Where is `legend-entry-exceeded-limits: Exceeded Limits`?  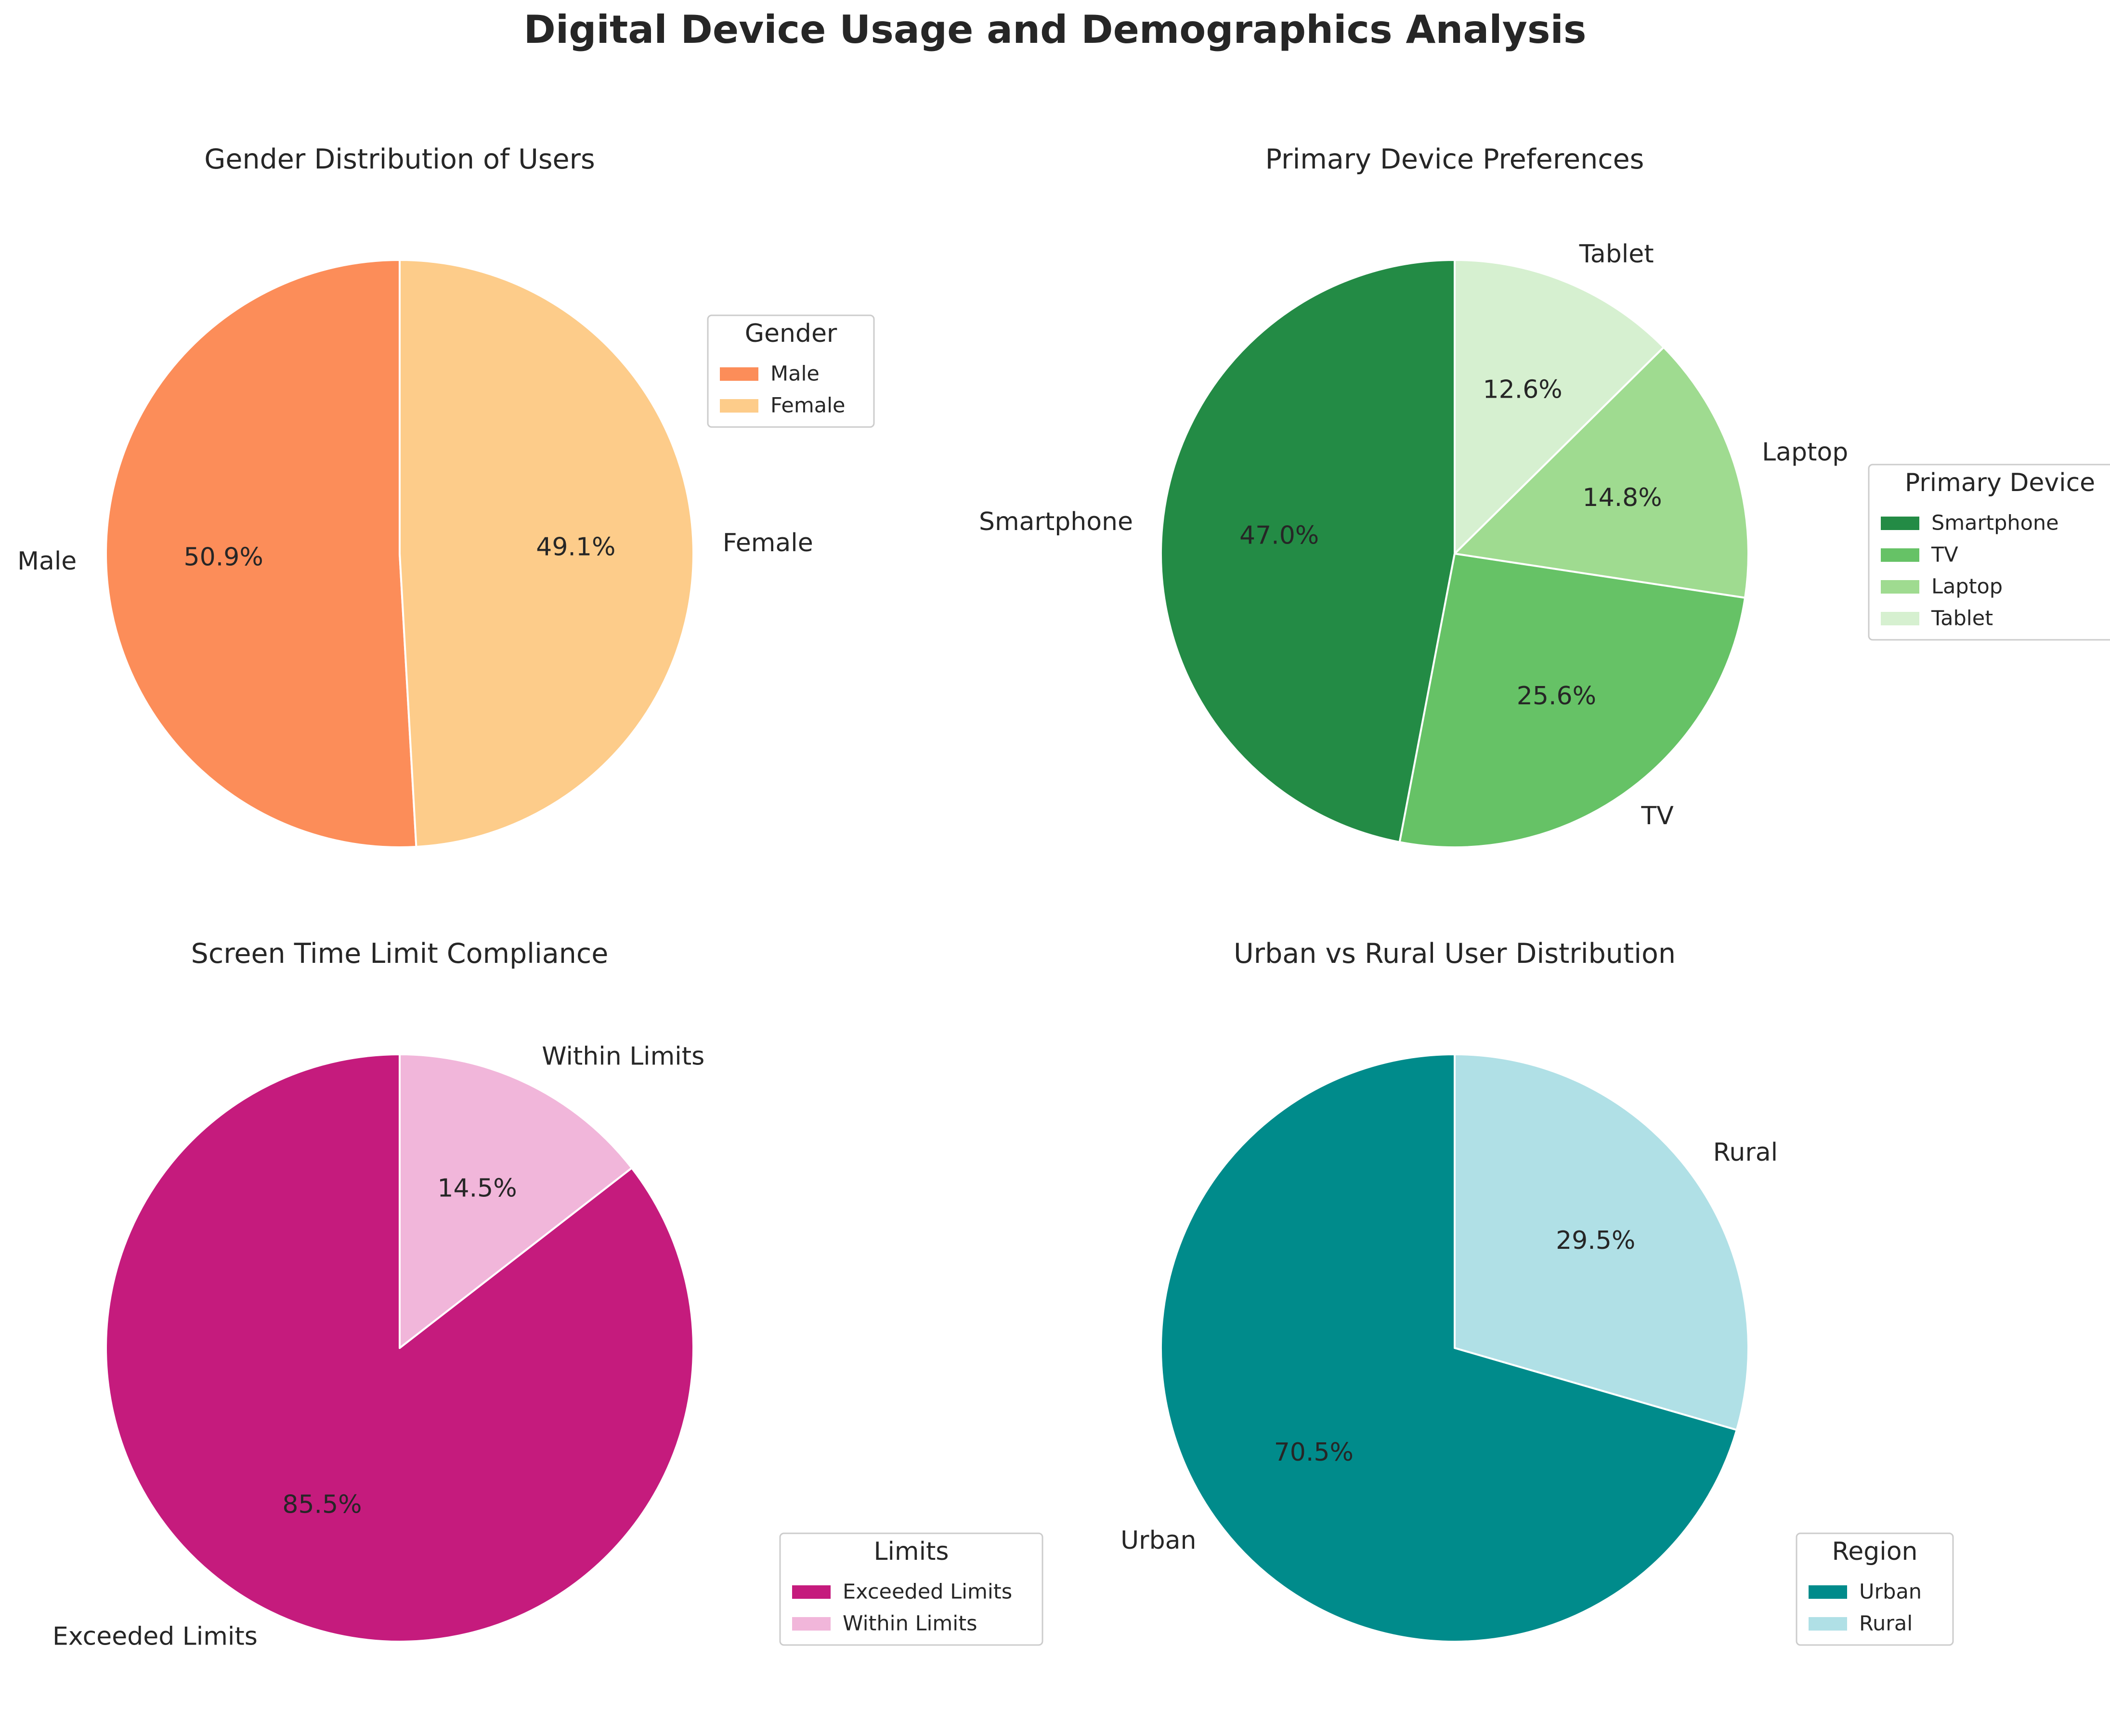 legend-entry-exceeded-limits: Exceeded Limits is located at coordinates (927, 1592).